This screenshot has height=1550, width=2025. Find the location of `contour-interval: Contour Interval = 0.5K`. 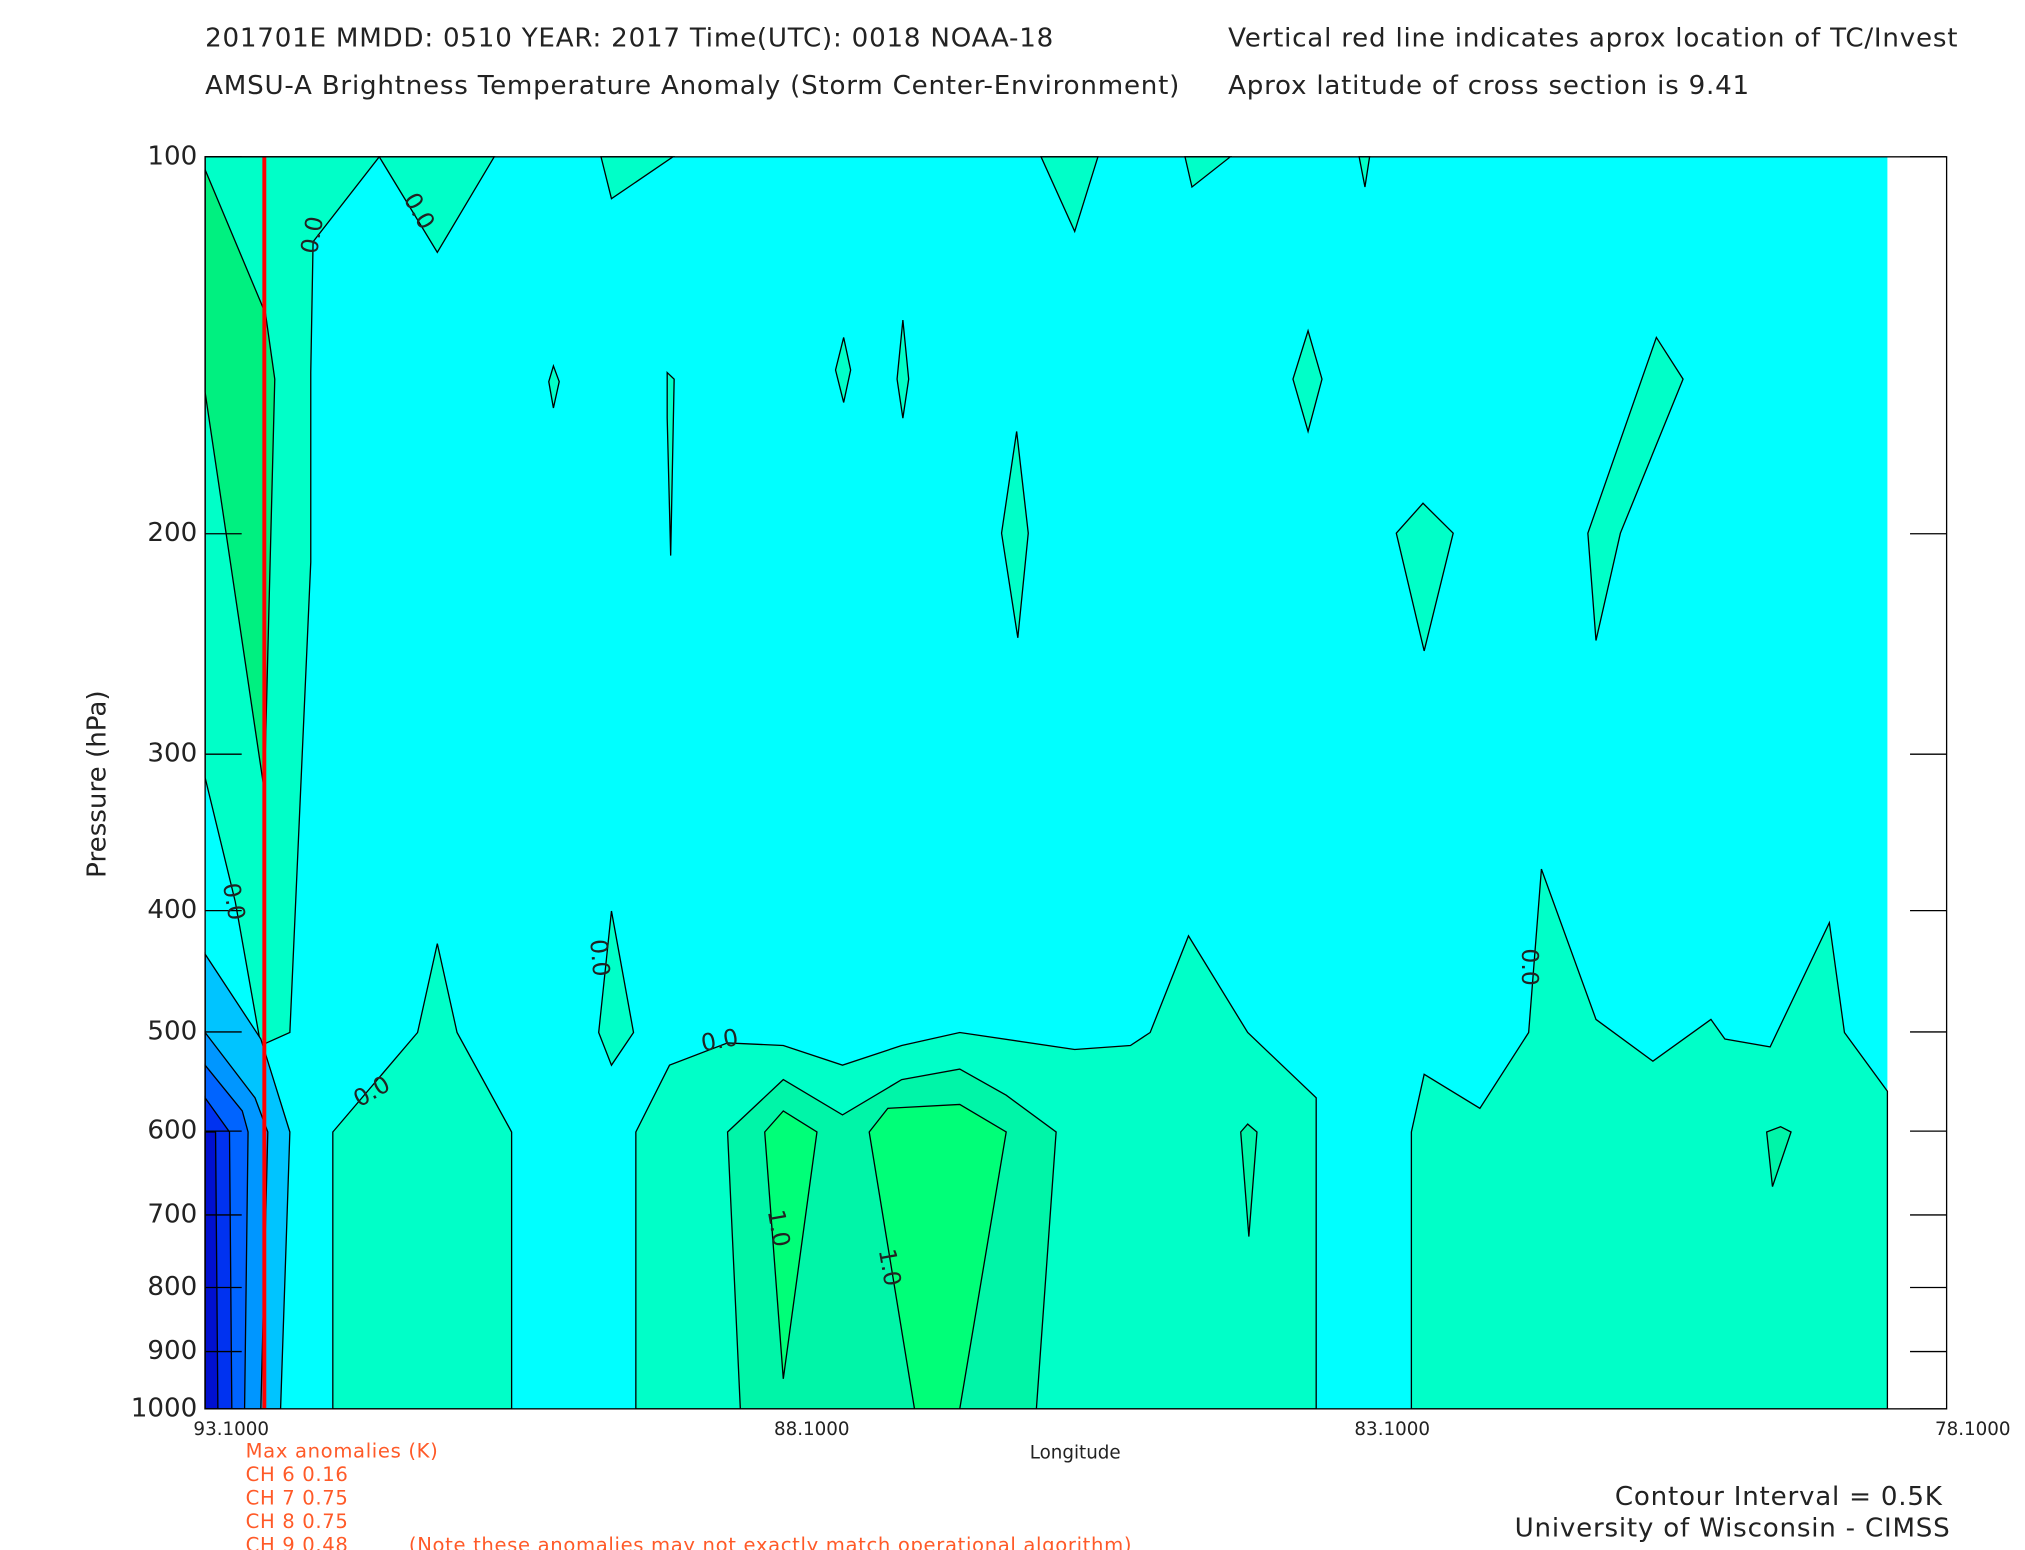

contour-interval: Contour Interval = 0.5K is located at coordinates (1779, 1497).